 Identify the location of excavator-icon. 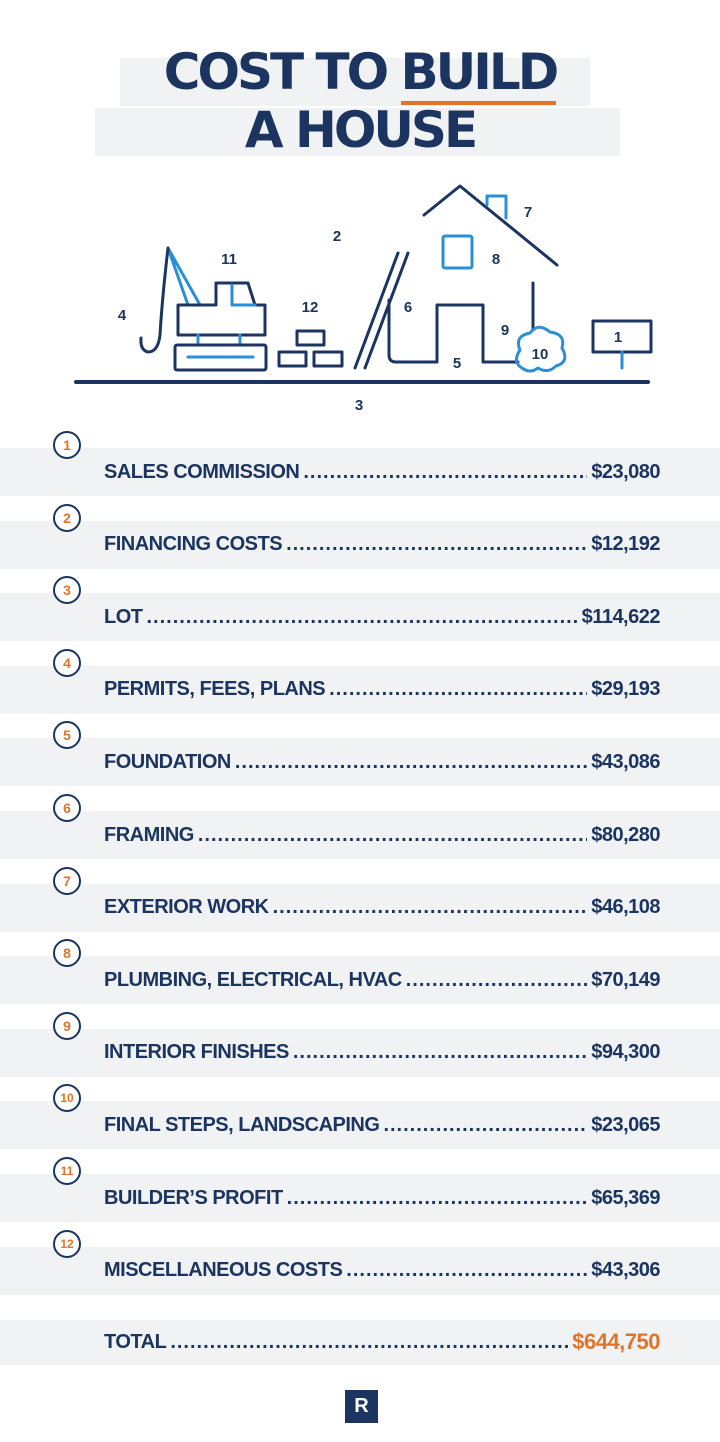
(203, 309).